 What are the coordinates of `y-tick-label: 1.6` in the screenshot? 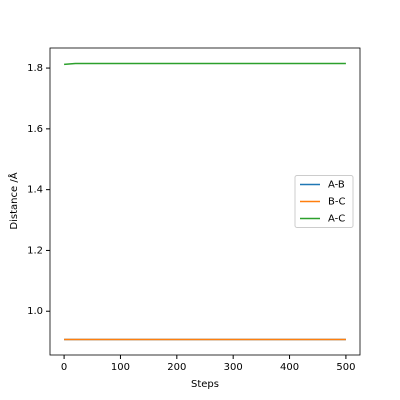 It's located at (35, 129).